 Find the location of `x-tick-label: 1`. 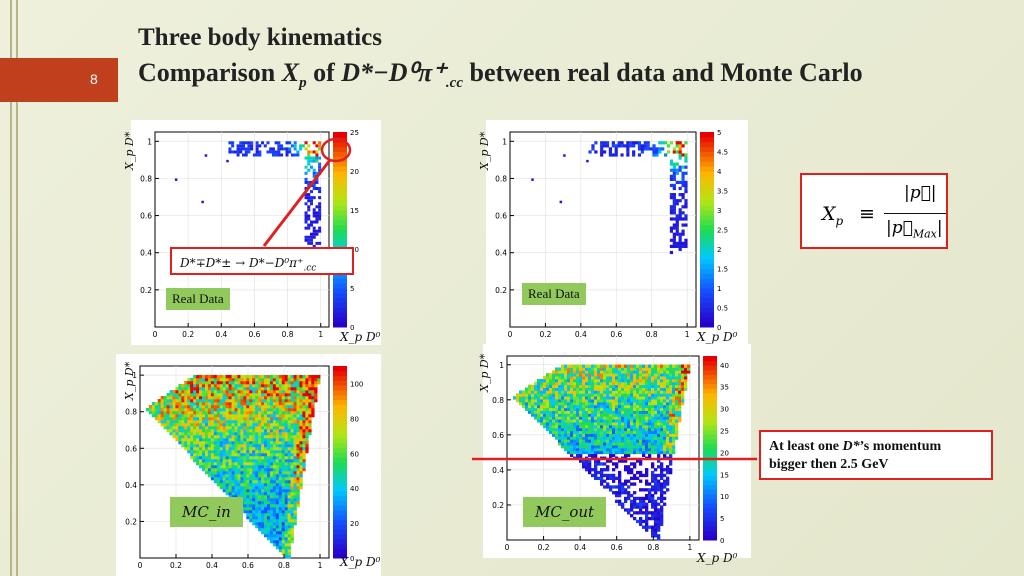

x-tick-label: 1 is located at coordinates (320, 565).